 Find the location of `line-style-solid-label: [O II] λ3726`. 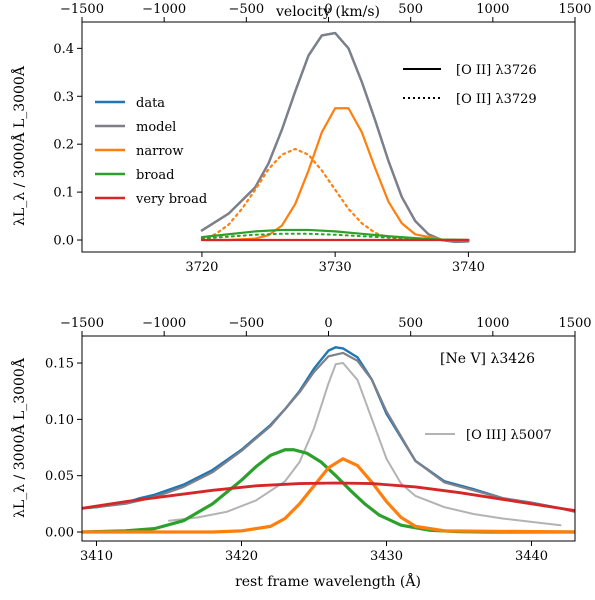

line-style-solid-label: [O II] λ3726 is located at coordinates (496, 70).